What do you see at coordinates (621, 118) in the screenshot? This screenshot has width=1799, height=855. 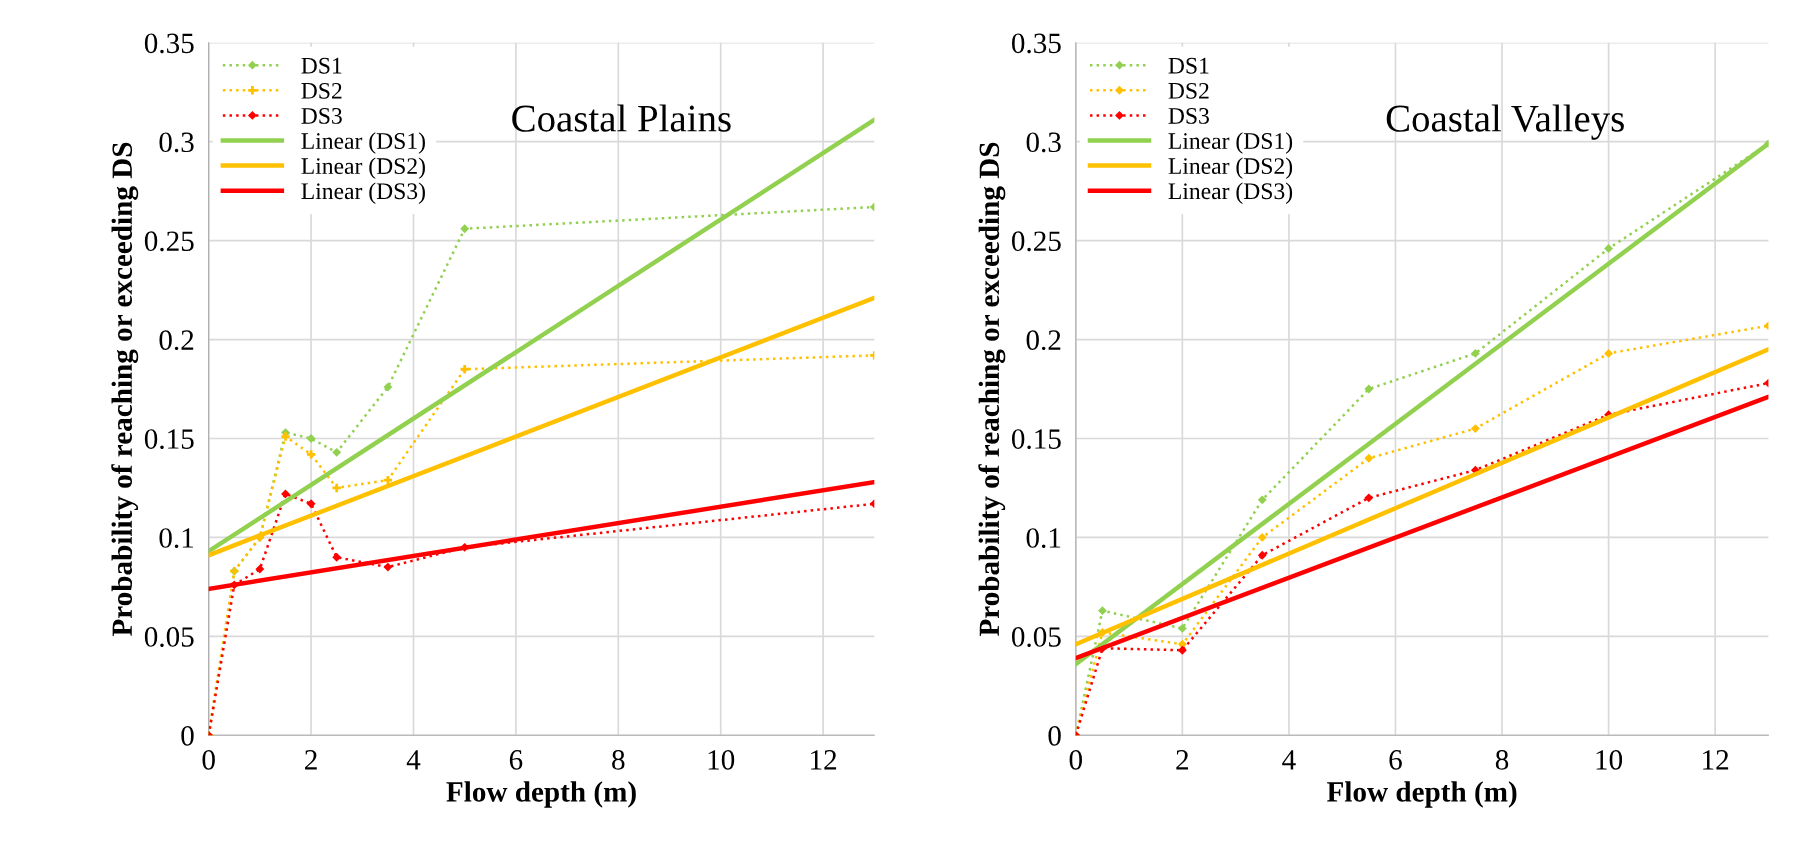 I see `text: Coastal Plains` at bounding box center [621, 118].